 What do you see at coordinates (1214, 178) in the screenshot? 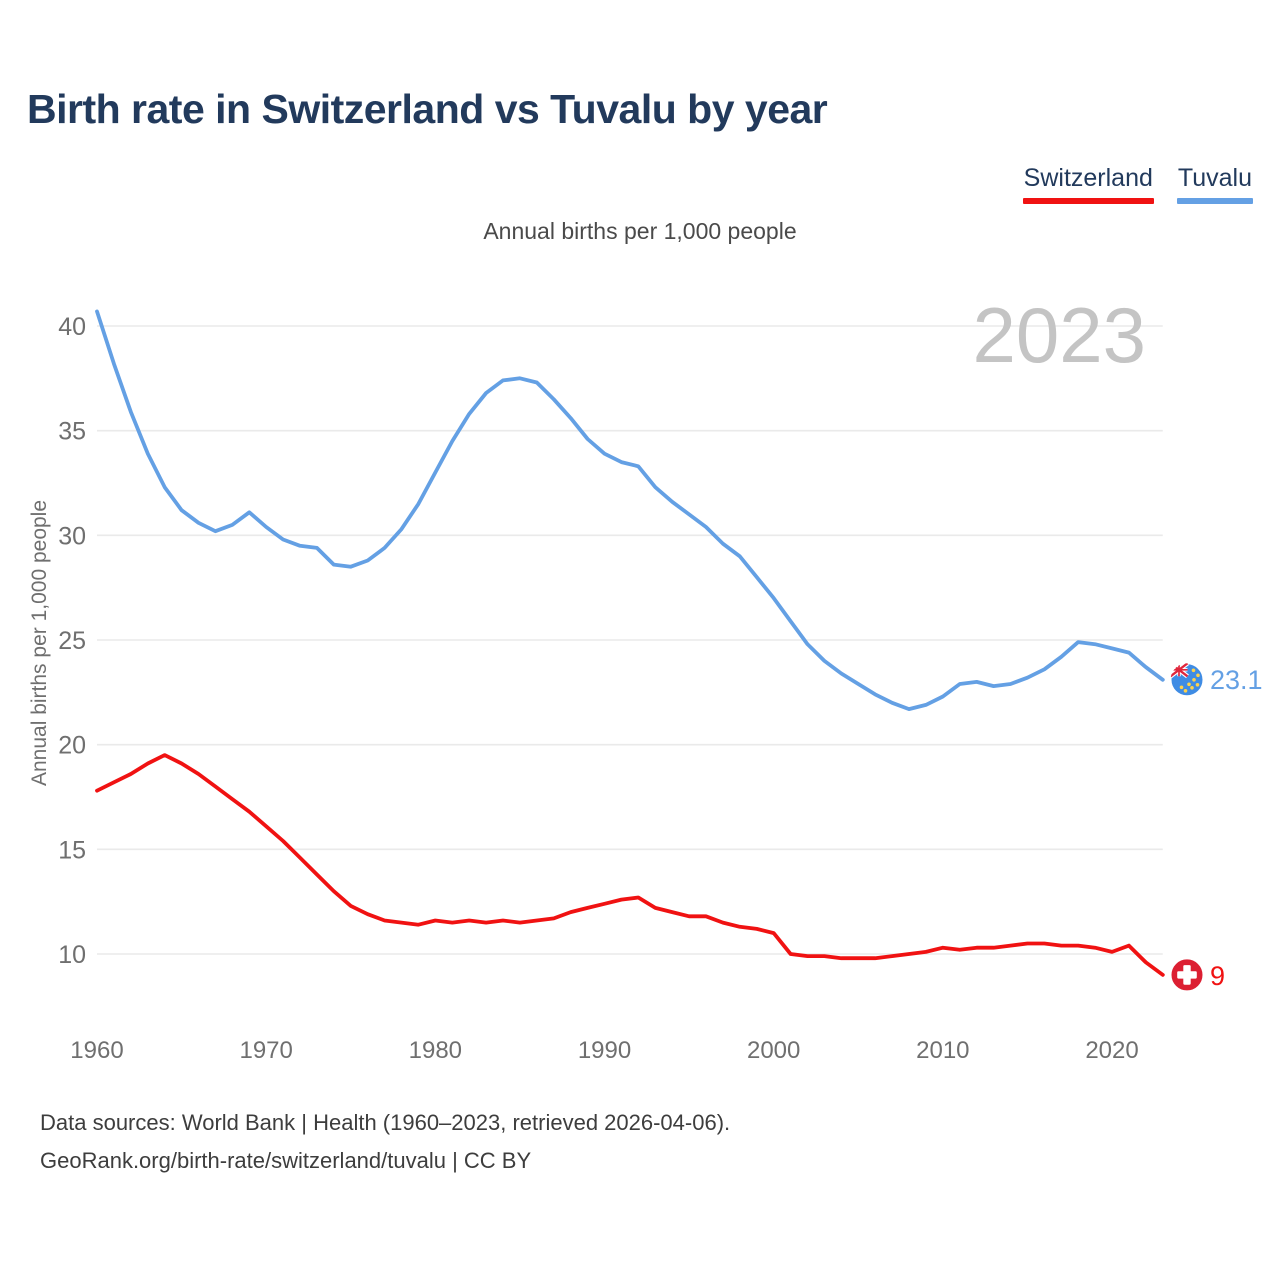
I see `legend-label-tuvalu: Tuvalu` at bounding box center [1214, 178].